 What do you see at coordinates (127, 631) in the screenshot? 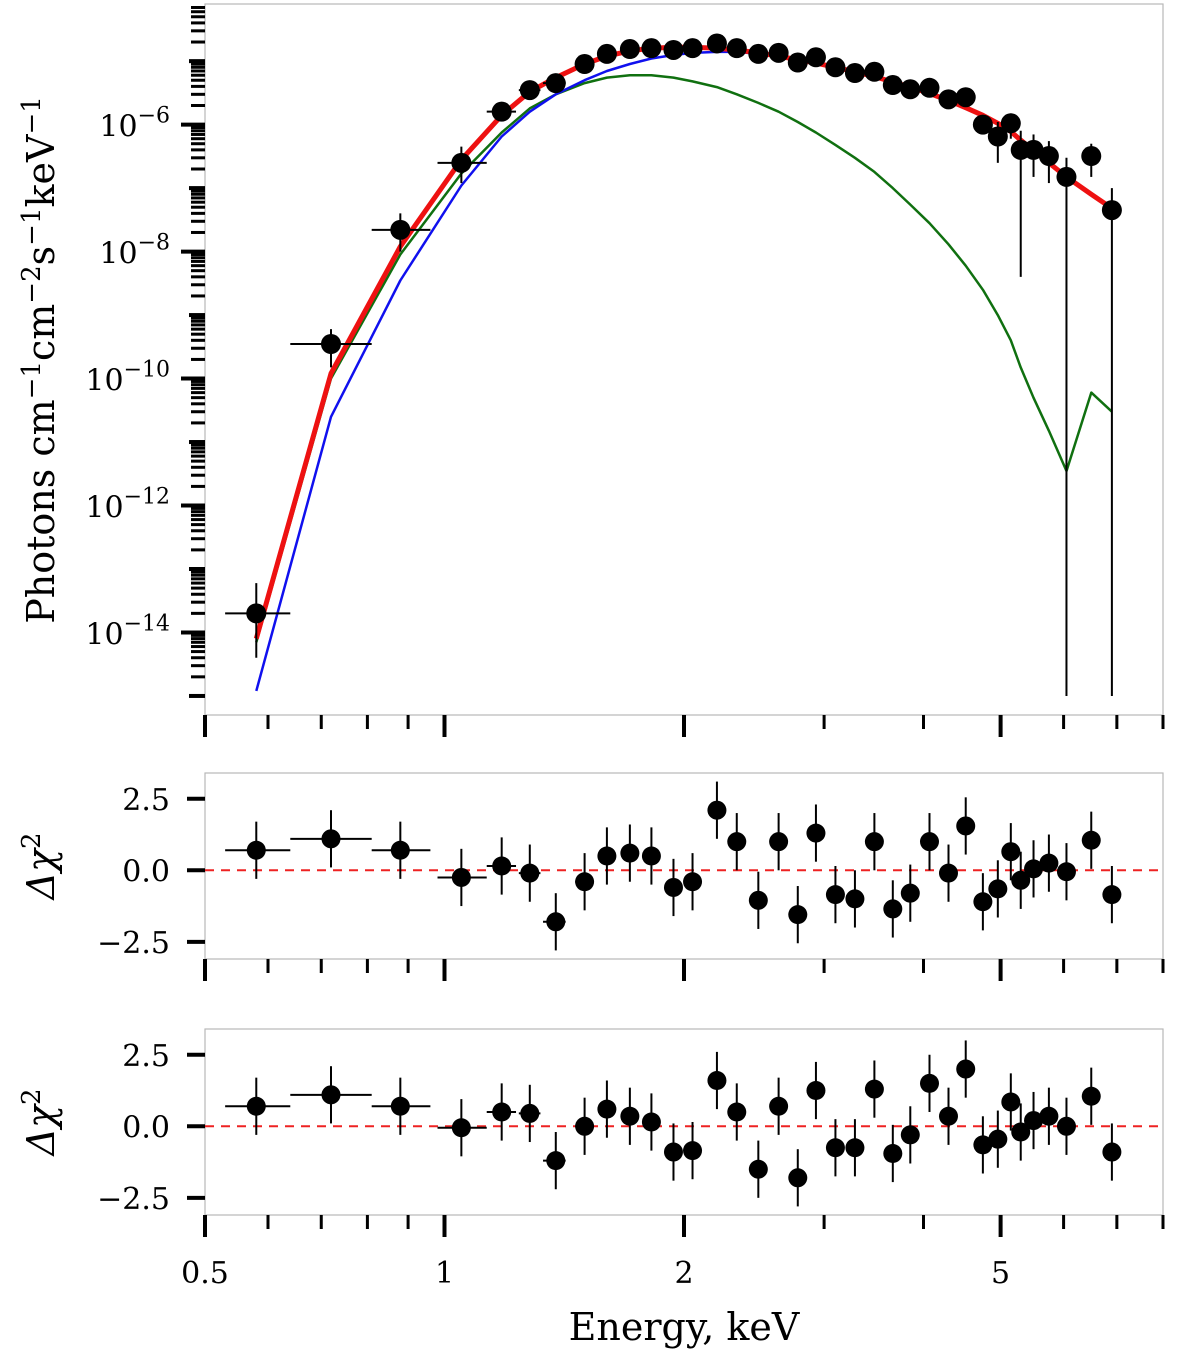
I see `y-tick-label: 10−14` at bounding box center [127, 631].